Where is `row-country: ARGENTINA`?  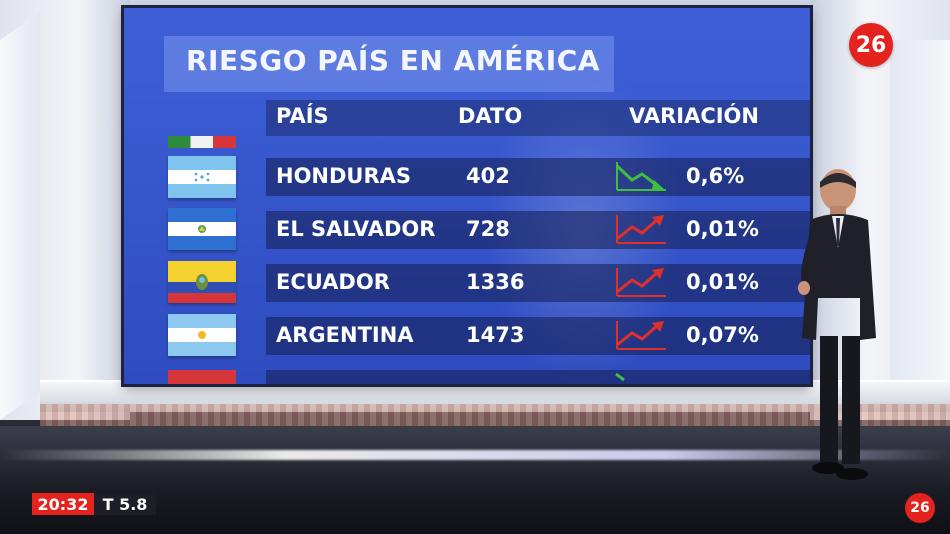
row-country: ARGENTINA is located at coordinates (345, 335).